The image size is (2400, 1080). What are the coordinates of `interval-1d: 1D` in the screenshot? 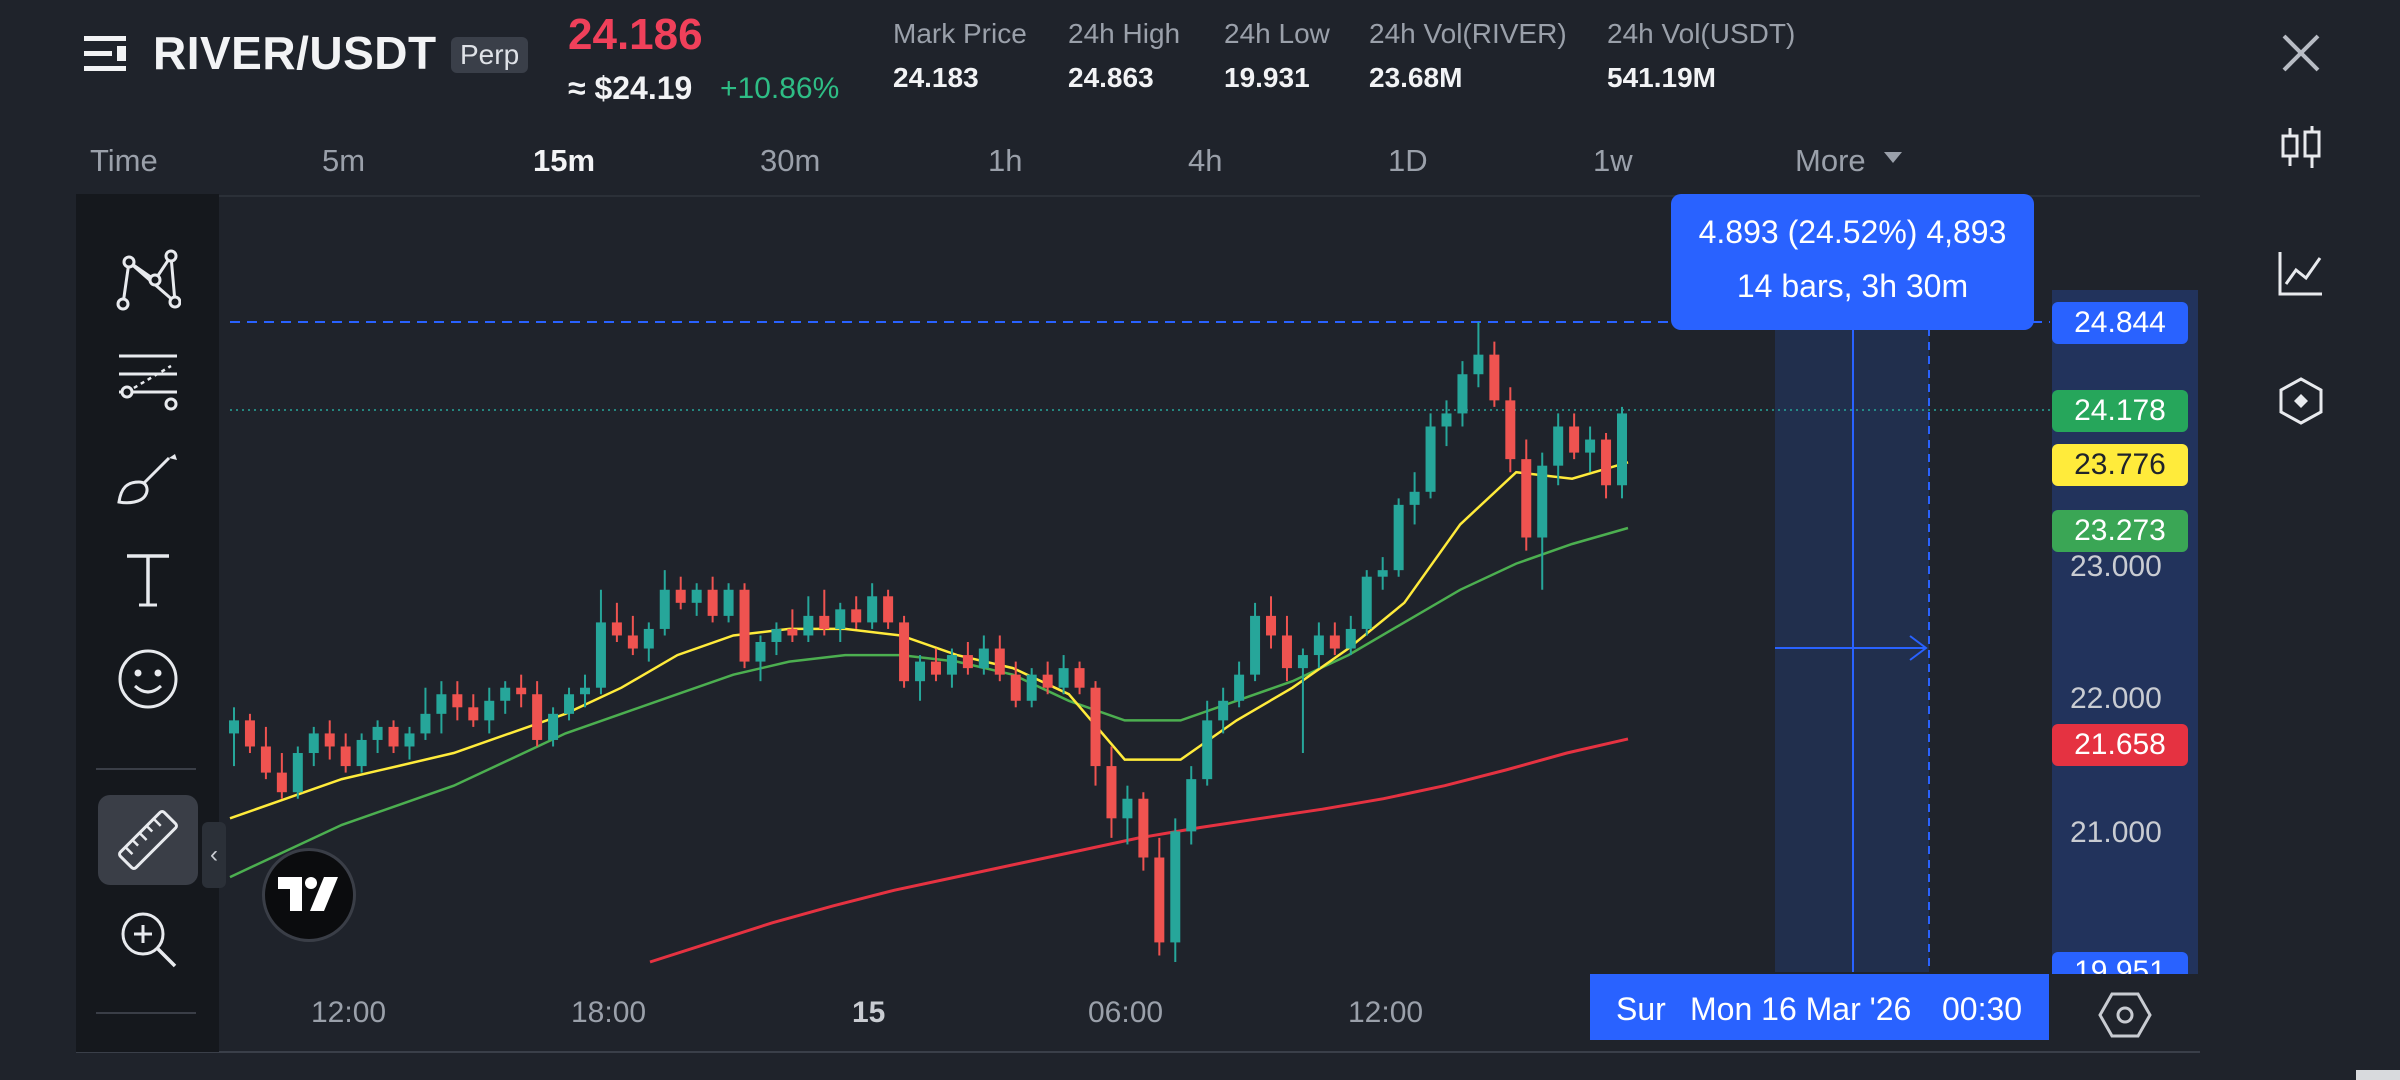 It's located at (1408, 160).